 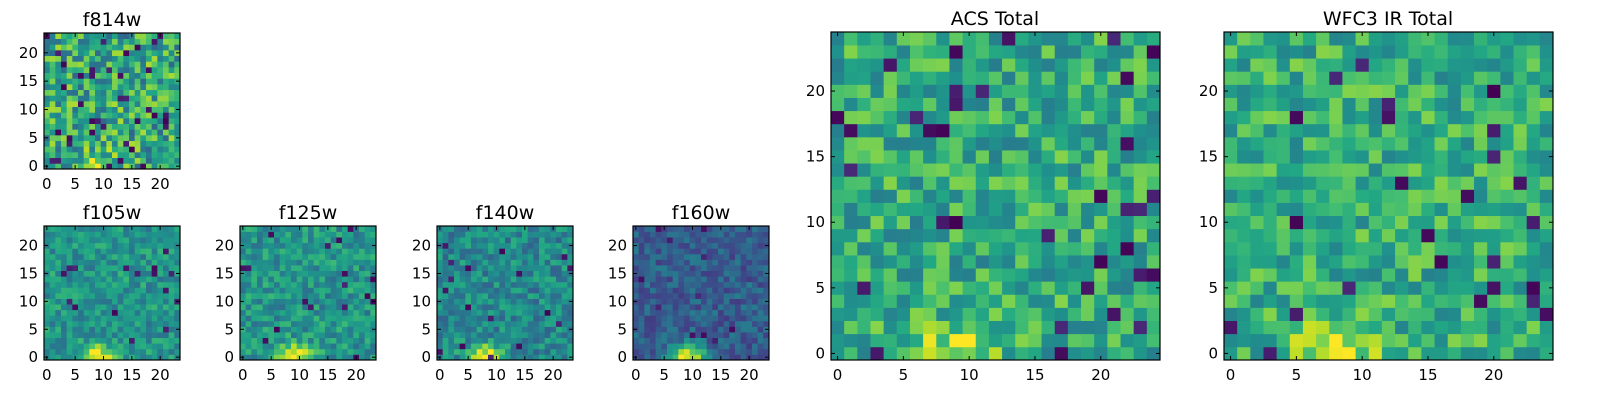 What do you see at coordinates (524, 375) in the screenshot?
I see `x-tick-label: 15` at bounding box center [524, 375].